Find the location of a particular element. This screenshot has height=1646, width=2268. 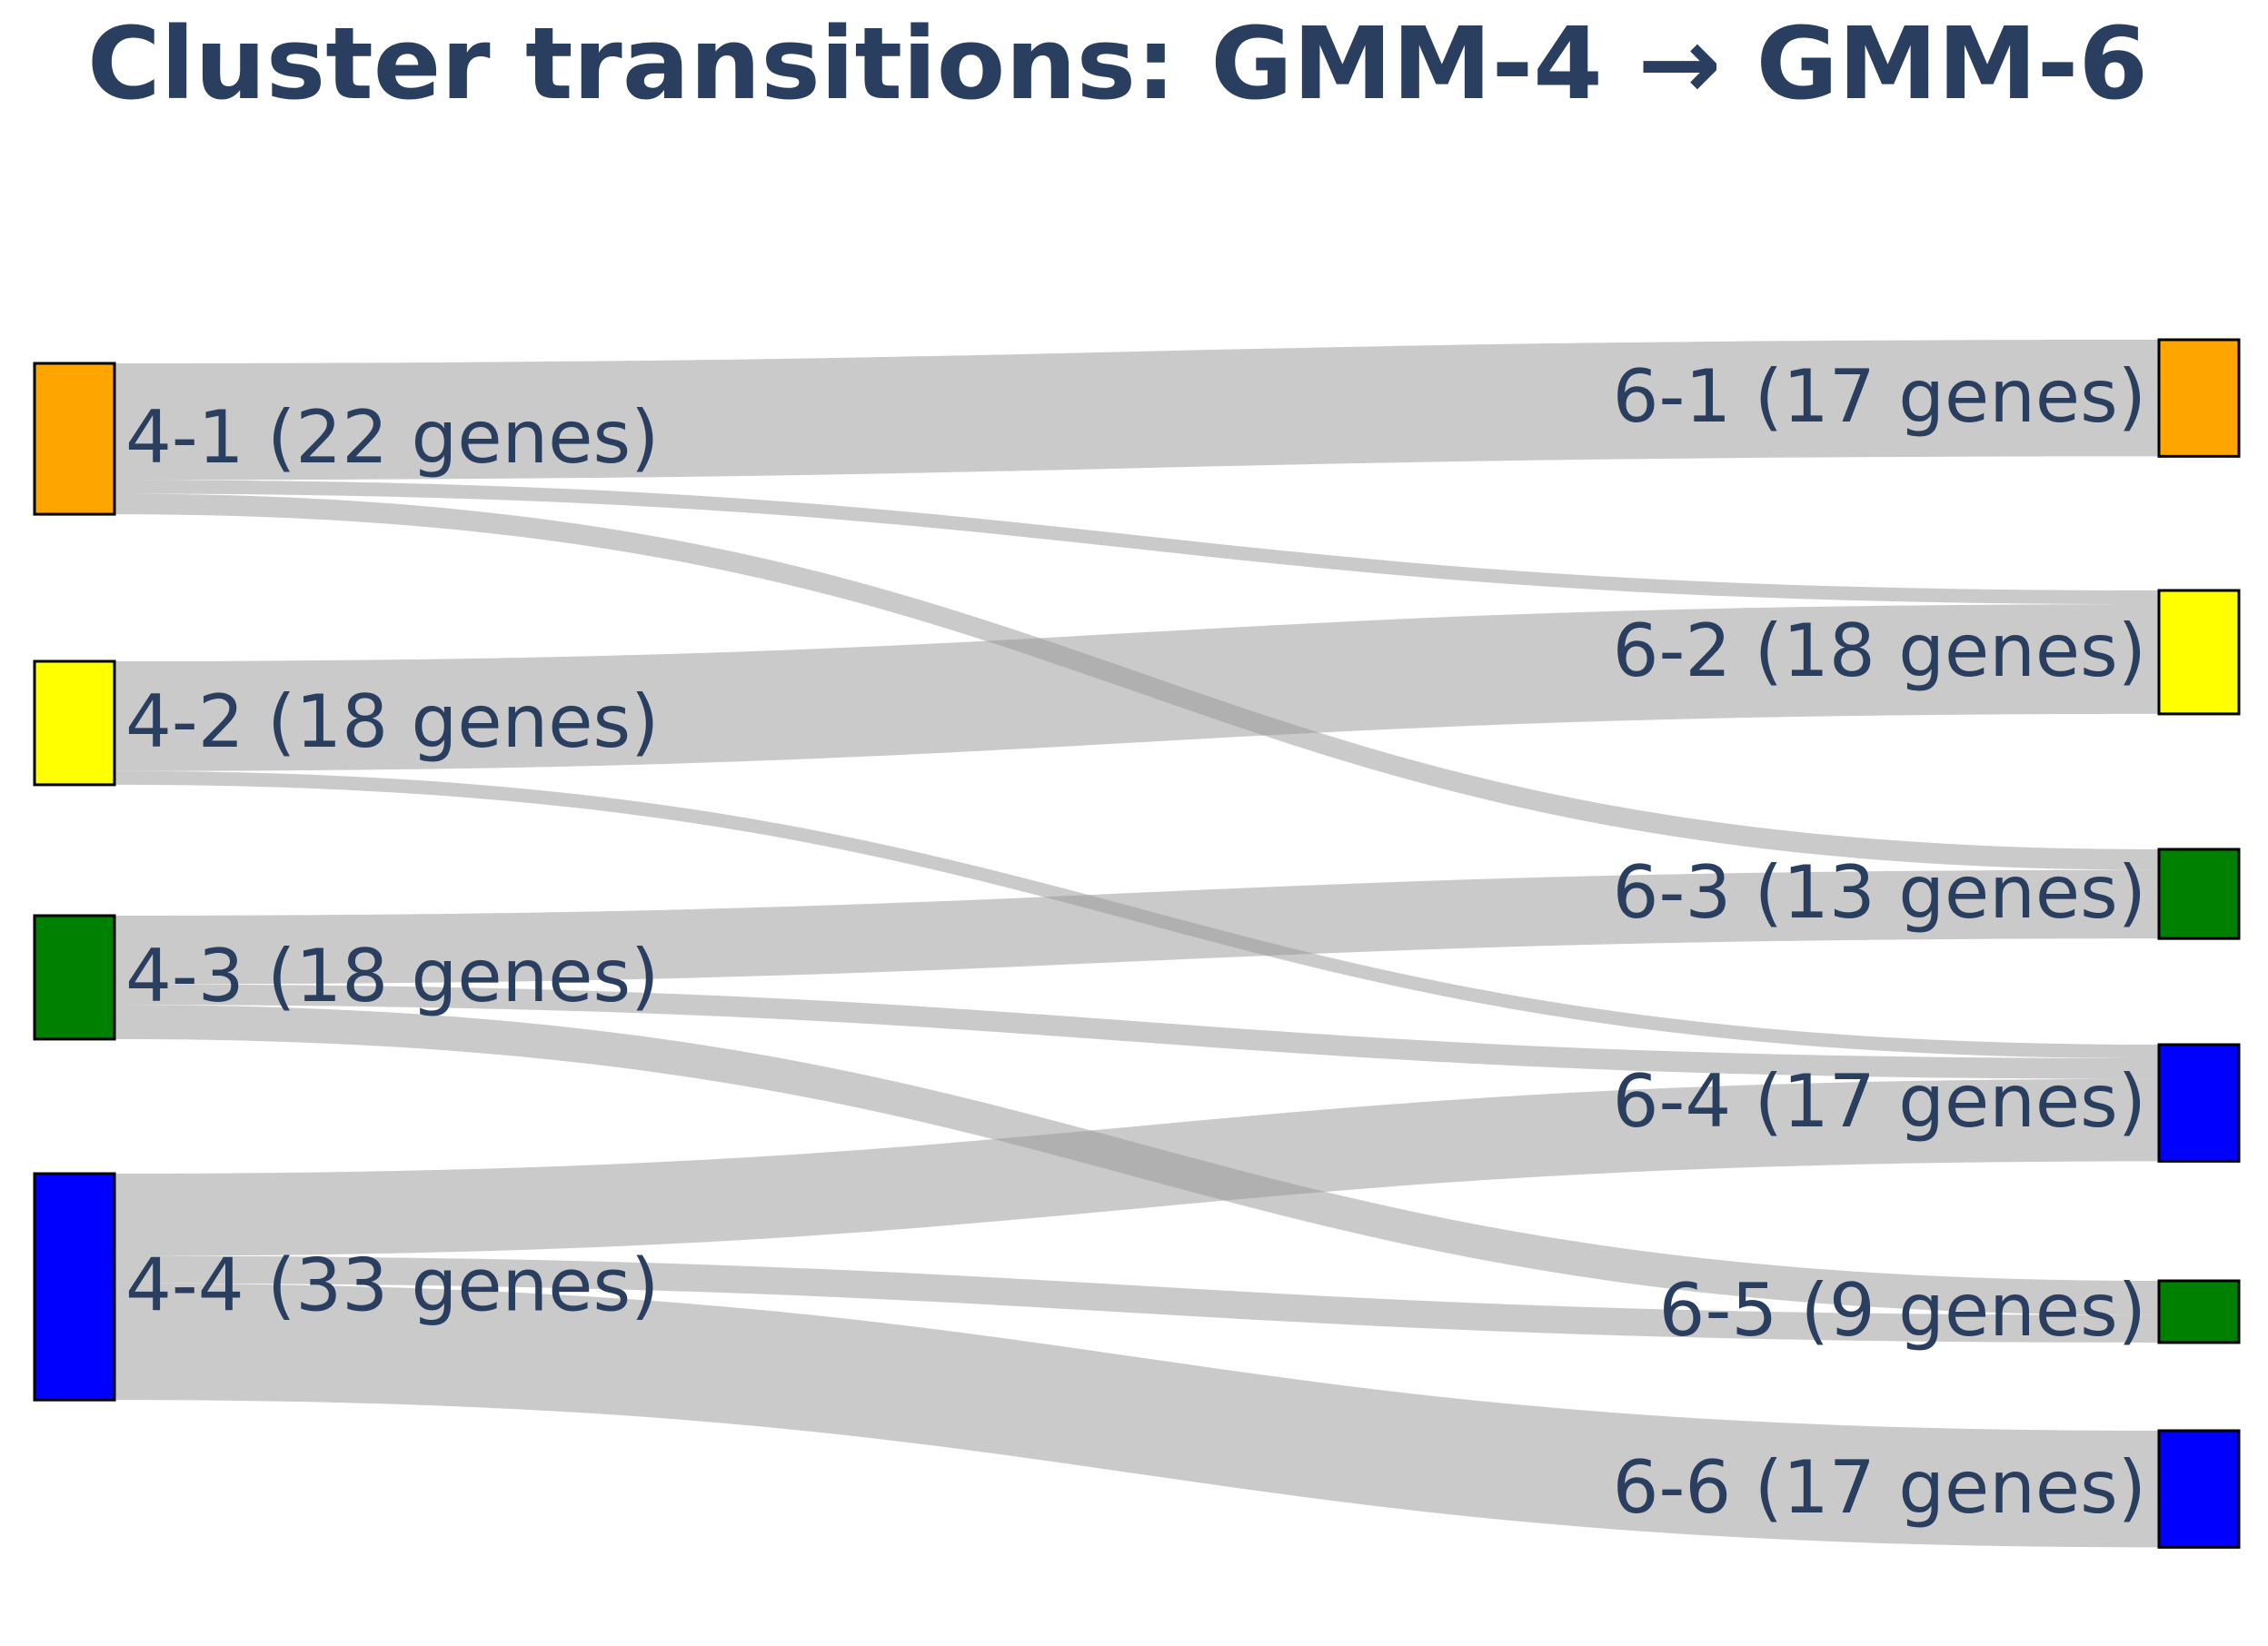

node-label-4-3: 4-3 (18 genes) is located at coordinates (392, 976).